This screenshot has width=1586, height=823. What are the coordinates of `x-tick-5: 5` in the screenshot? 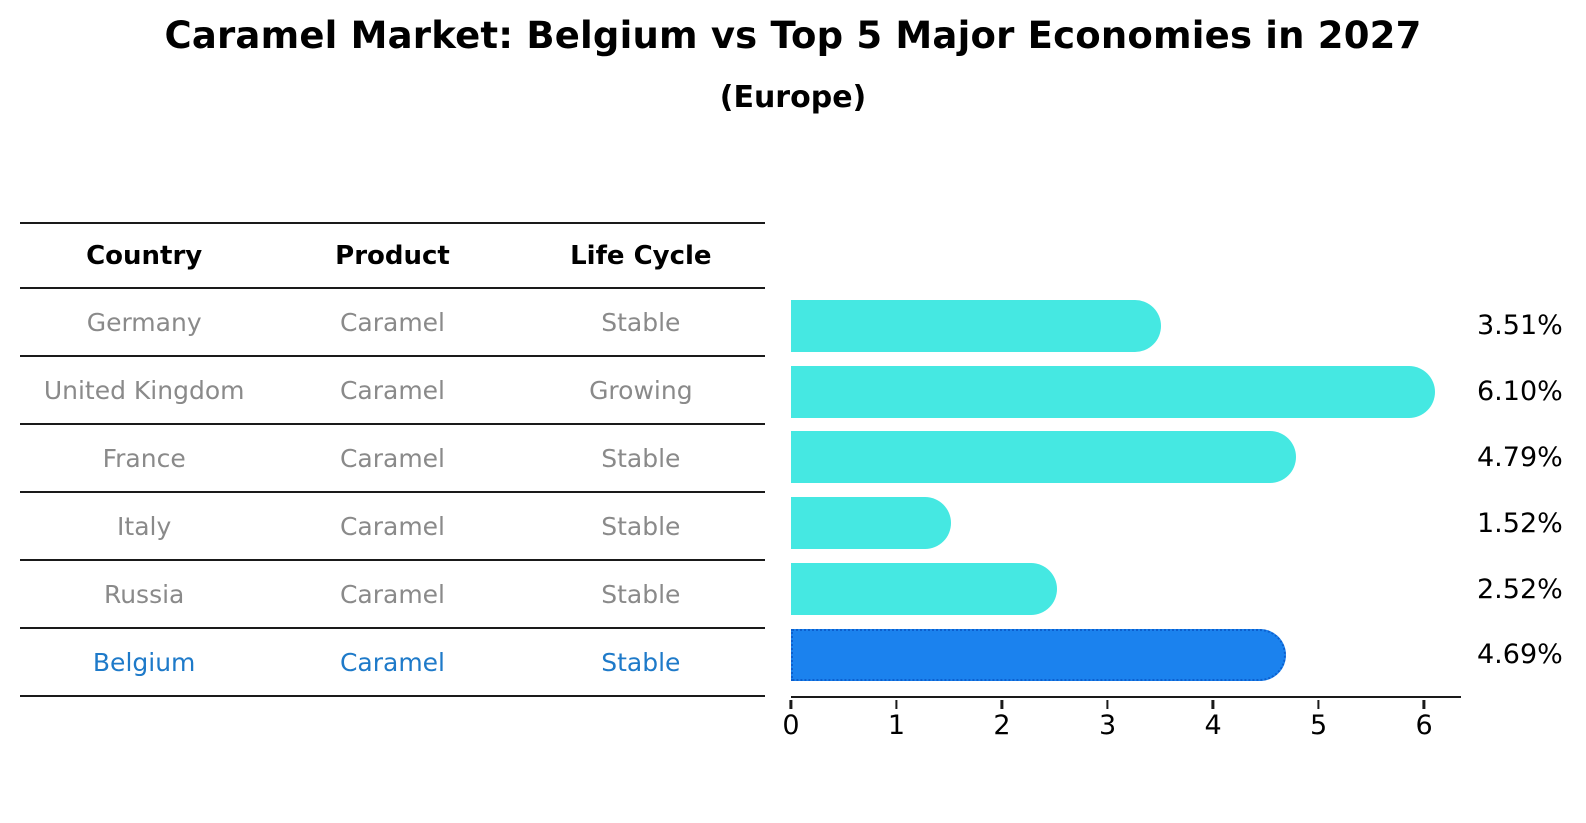 It's located at (1318, 719).